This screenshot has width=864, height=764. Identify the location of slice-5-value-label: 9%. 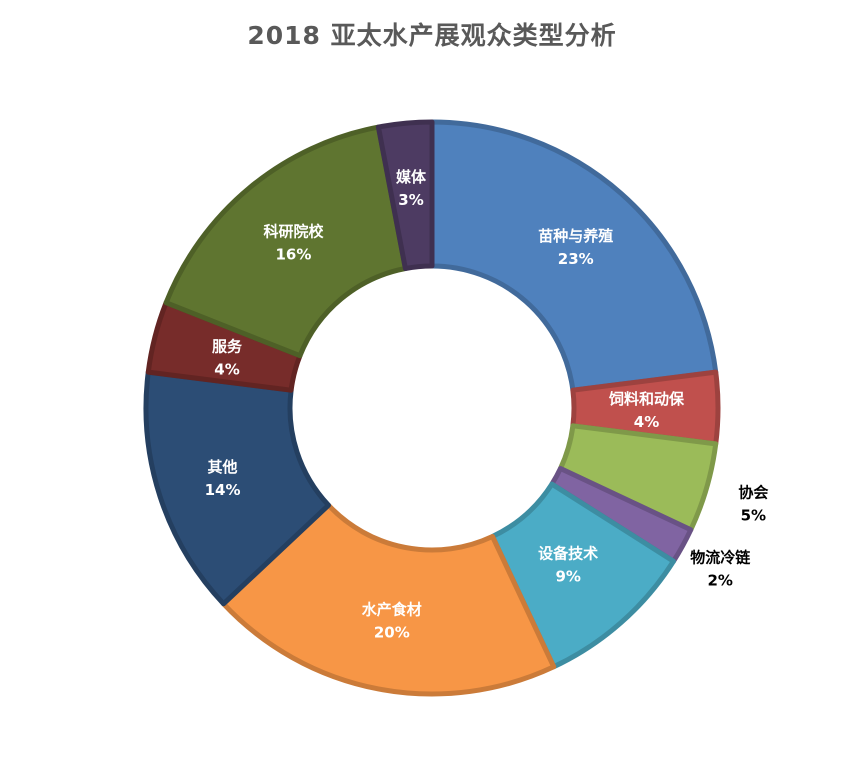
(567, 576).